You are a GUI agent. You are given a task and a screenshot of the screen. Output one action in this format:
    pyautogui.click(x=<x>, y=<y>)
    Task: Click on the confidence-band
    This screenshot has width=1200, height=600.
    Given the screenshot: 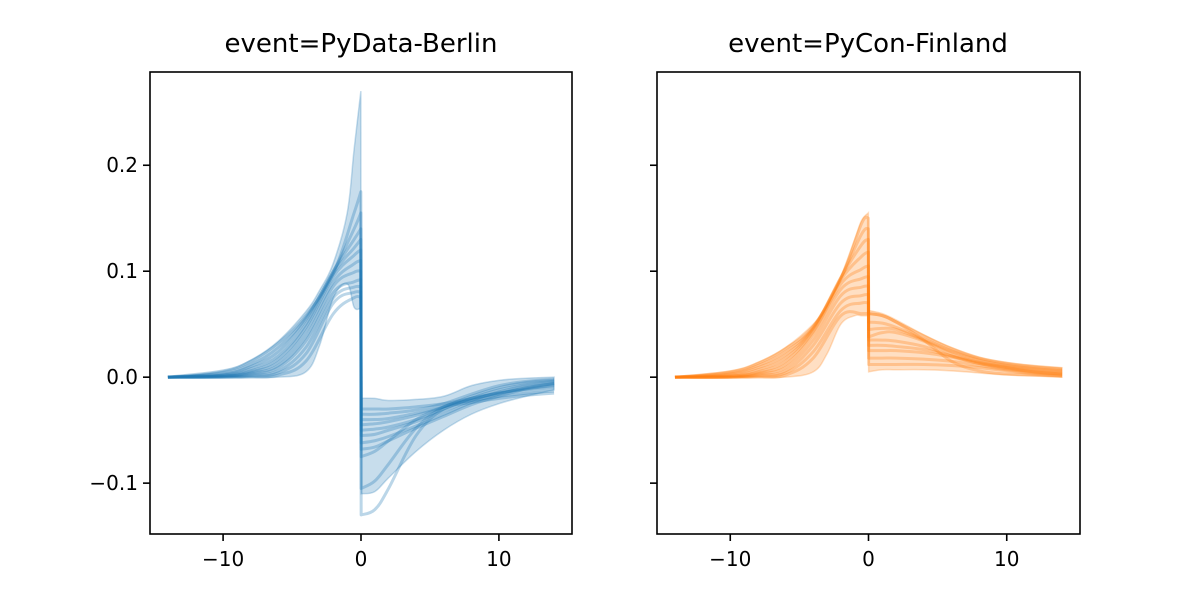 What is the action you would take?
    pyautogui.click(x=868, y=295)
    